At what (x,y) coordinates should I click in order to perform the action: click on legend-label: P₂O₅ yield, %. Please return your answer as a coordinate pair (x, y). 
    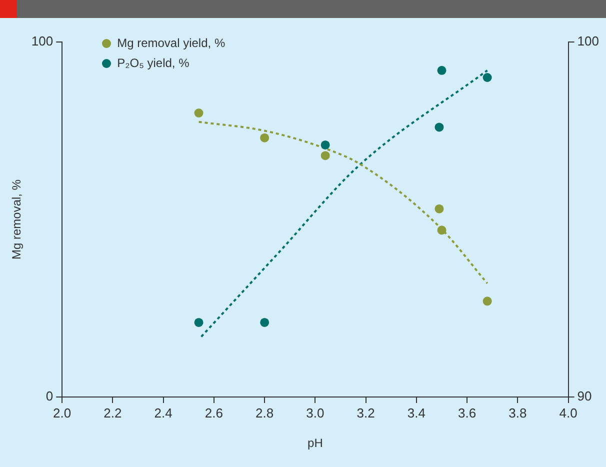
    Looking at the image, I should click on (153, 63).